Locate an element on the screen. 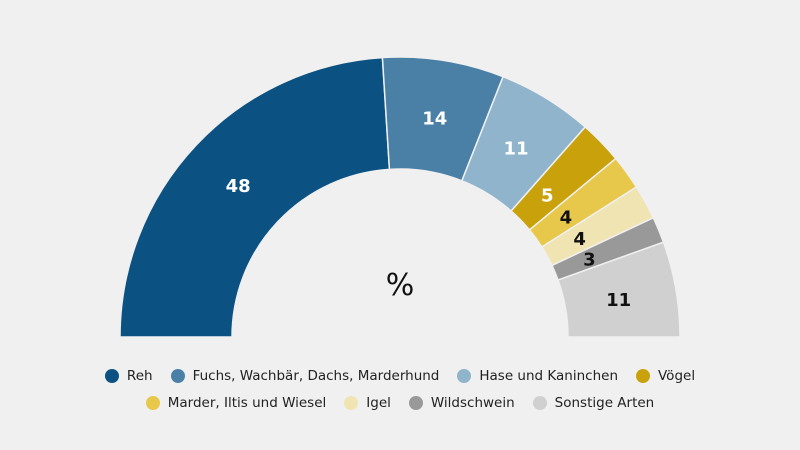 Image resolution: width=800 pixels, height=450 pixels. legend-item: Fuchs, Wachbär, Dachs, Marderhund is located at coordinates (305, 376).